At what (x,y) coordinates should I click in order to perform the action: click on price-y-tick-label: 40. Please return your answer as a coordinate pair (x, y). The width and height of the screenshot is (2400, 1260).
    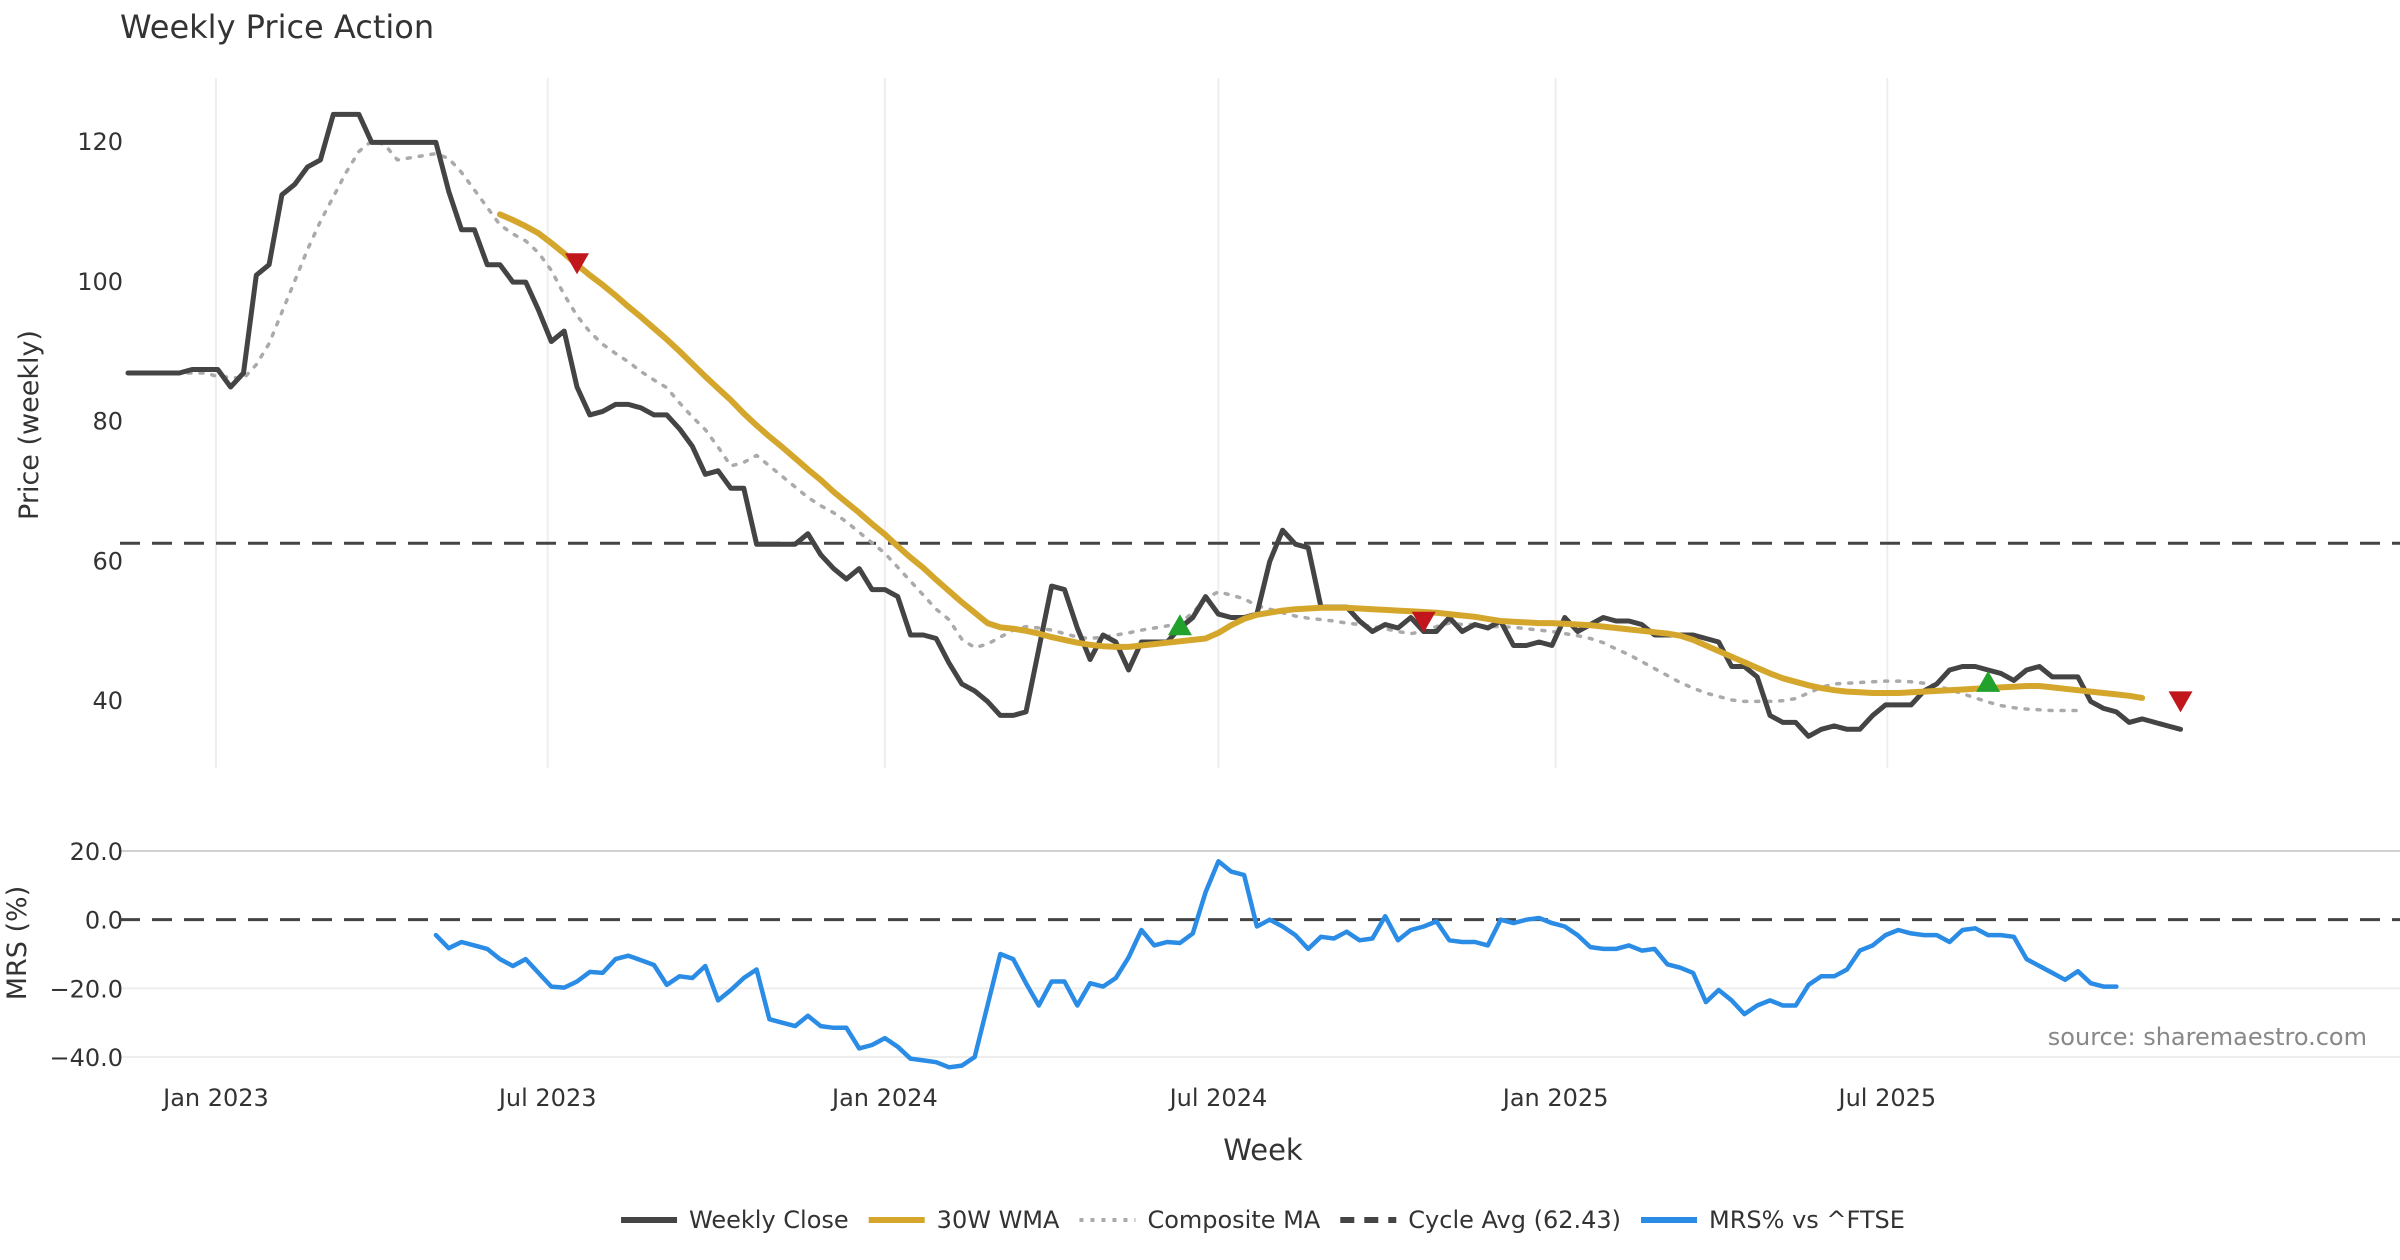
    Looking at the image, I should click on (107, 701).